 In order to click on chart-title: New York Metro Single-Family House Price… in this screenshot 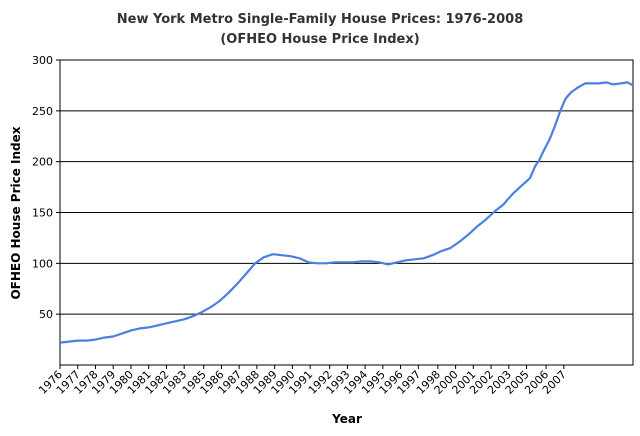, I will do `click(320, 19)`.